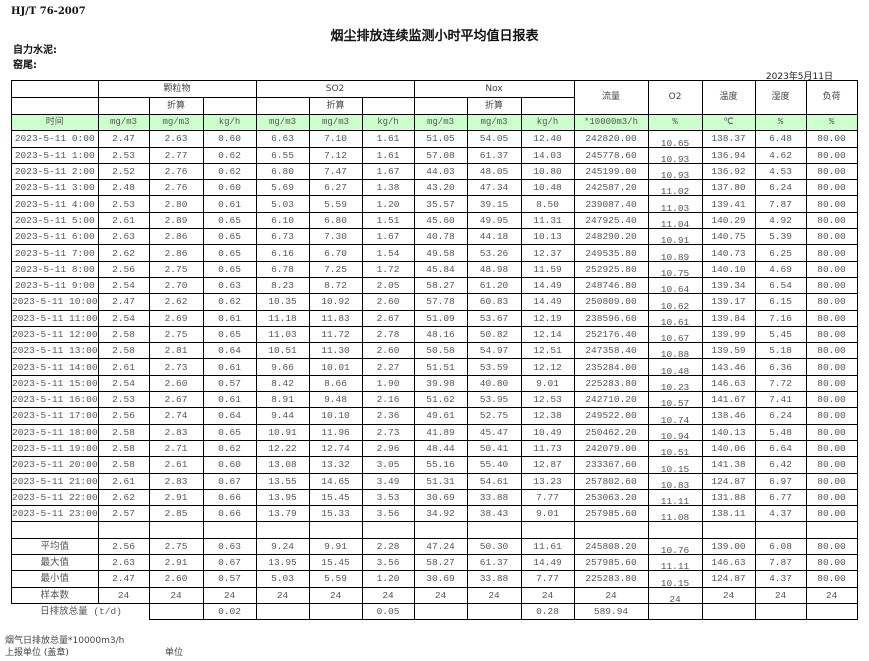  Describe the element at coordinates (728, 563) in the screenshot. I see `stat-cell: 146.63` at that location.